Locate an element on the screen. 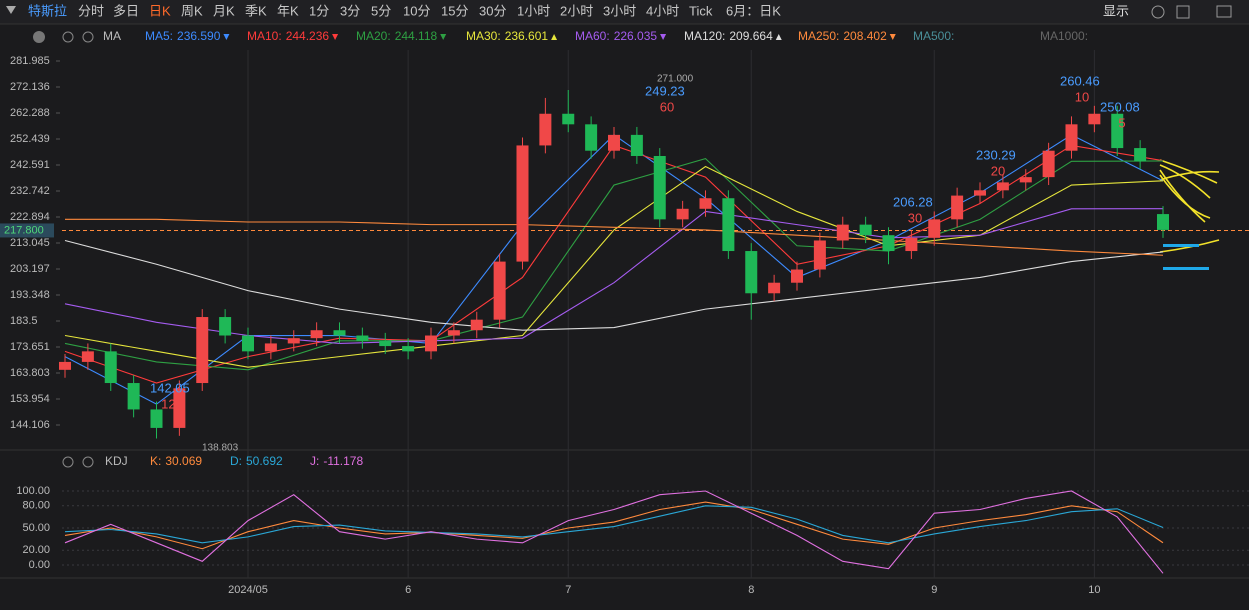 This screenshot has height=610, width=1249. y-tick-label: 262.288 is located at coordinates (30, 113).